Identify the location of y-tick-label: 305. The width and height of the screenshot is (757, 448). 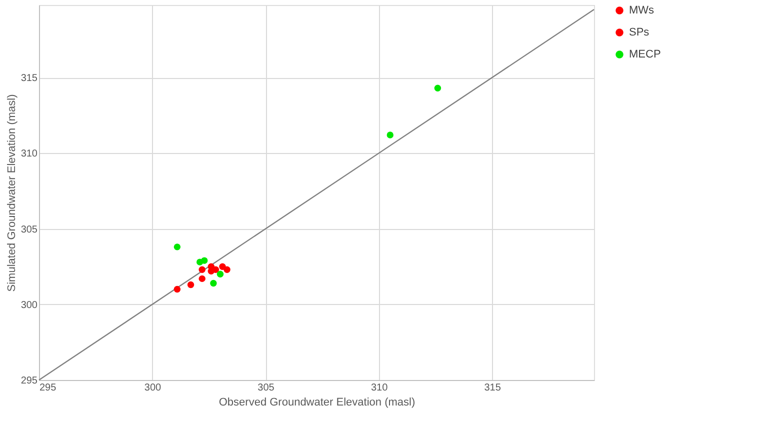
(29, 230).